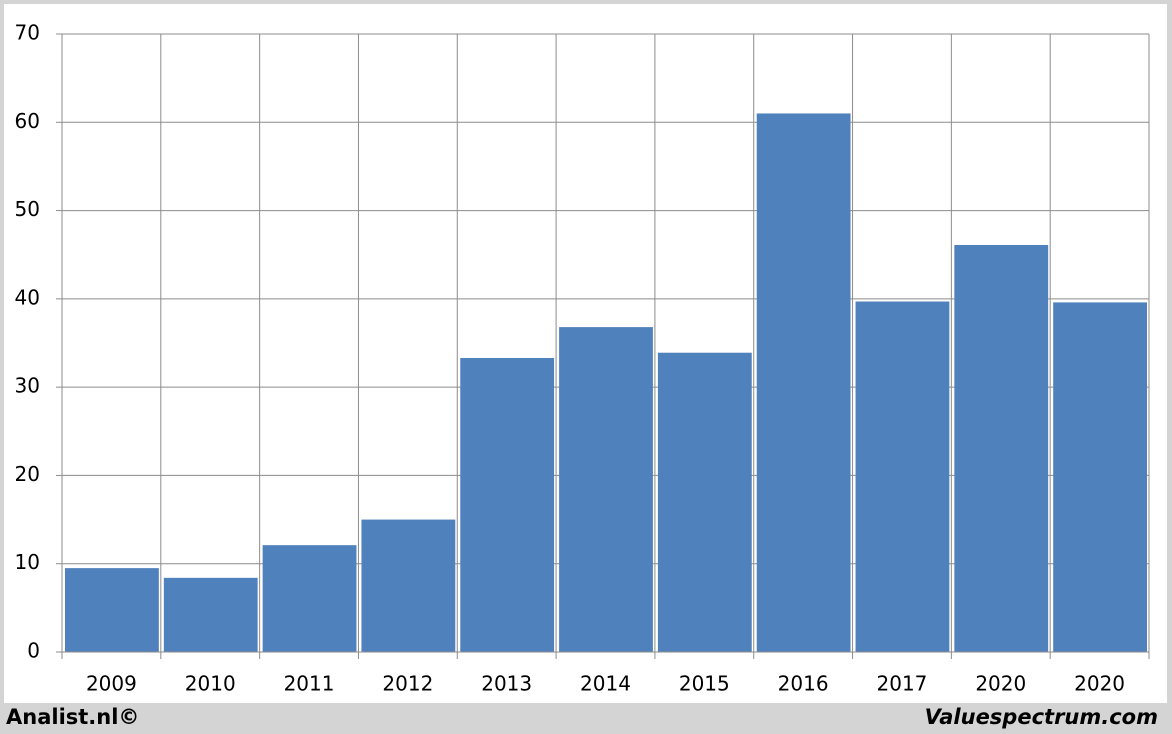 The image size is (1172, 734). What do you see at coordinates (27, 121) in the screenshot?
I see `y-tick-label: 60` at bounding box center [27, 121].